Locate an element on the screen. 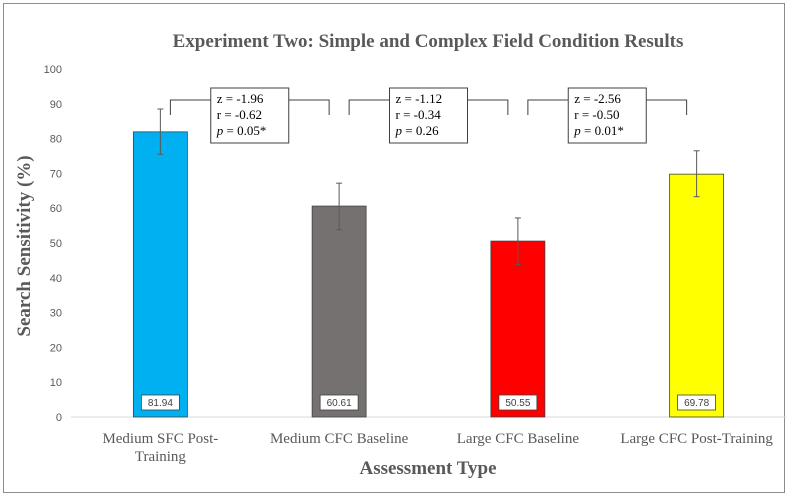 The width and height of the screenshot is (790, 498). value-label: 60.61 is located at coordinates (339, 403).